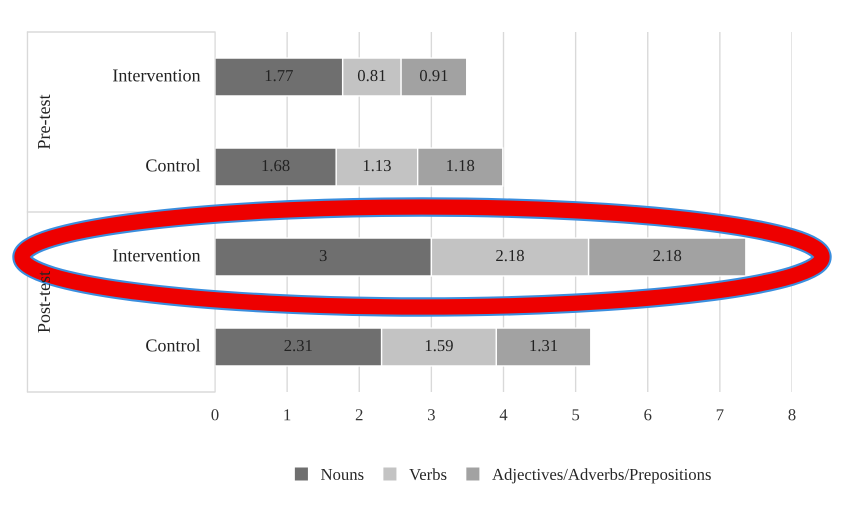 The height and width of the screenshot is (508, 842). Describe the element at coordinates (372, 76) in the screenshot. I see `data-label: 0.81` at that location.